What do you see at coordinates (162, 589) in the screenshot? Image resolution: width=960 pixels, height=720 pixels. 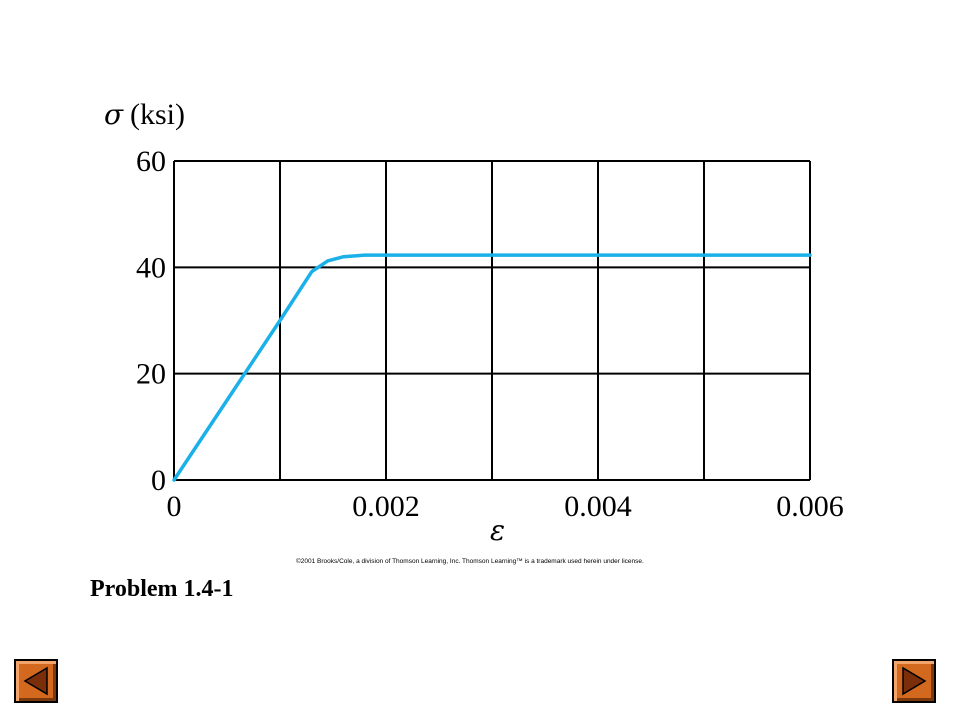 I see `page-title: Problem 1.4-1` at bounding box center [162, 589].